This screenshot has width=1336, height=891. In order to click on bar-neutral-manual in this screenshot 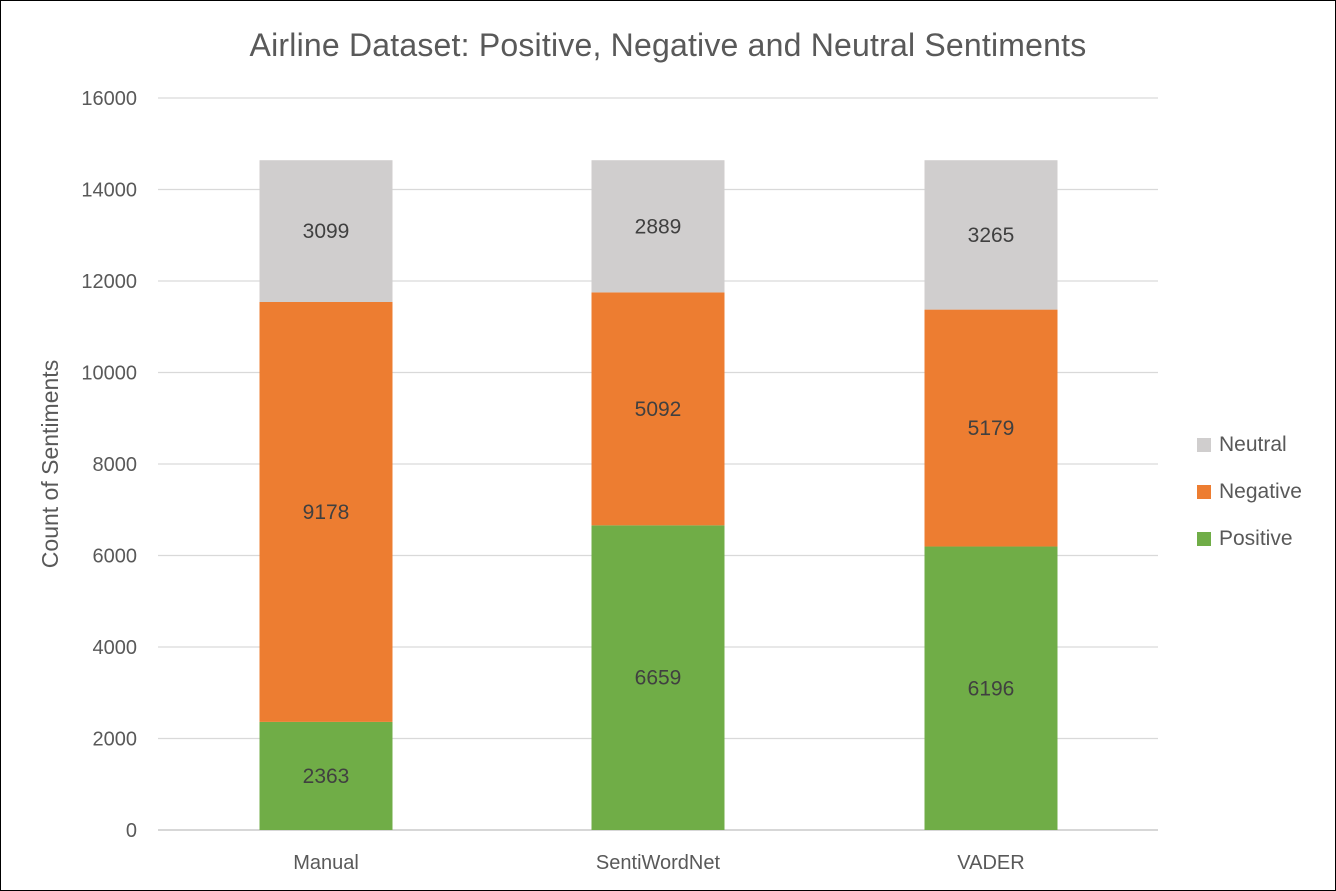, I will do `click(326, 231)`.